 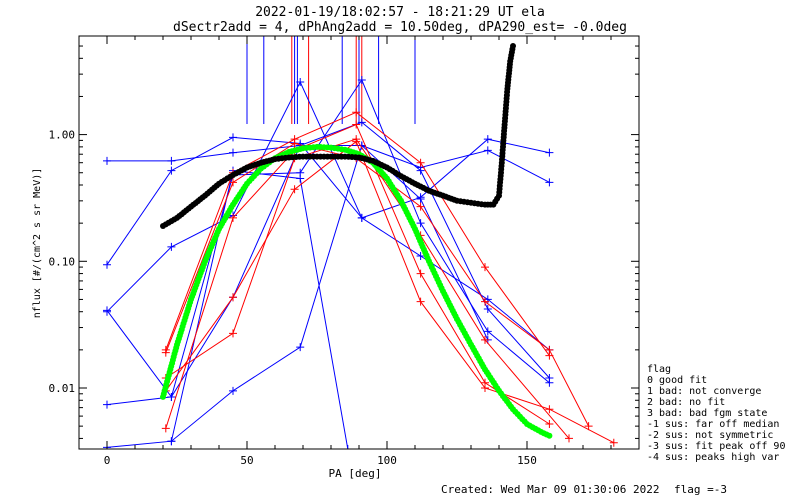 I want to click on chart-title: 2022-01-19/18:02:57 - 18:21:29 UT ela, so click(x=400, y=12).